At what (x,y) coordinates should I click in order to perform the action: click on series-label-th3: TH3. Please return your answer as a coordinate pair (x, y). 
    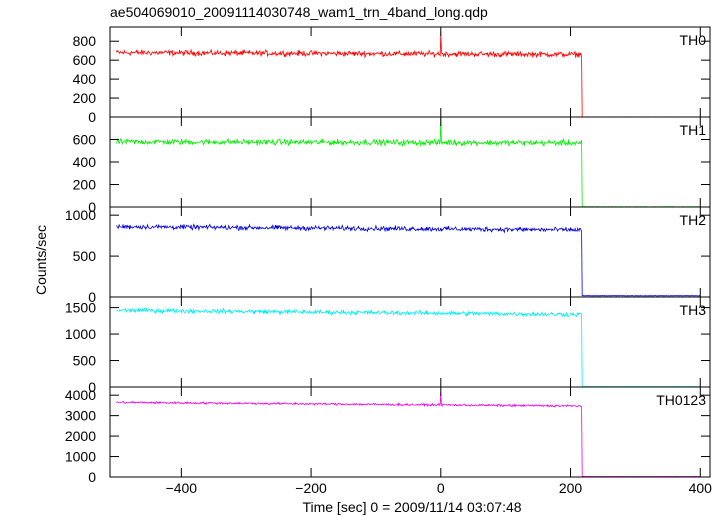
    Looking at the image, I should click on (693, 310).